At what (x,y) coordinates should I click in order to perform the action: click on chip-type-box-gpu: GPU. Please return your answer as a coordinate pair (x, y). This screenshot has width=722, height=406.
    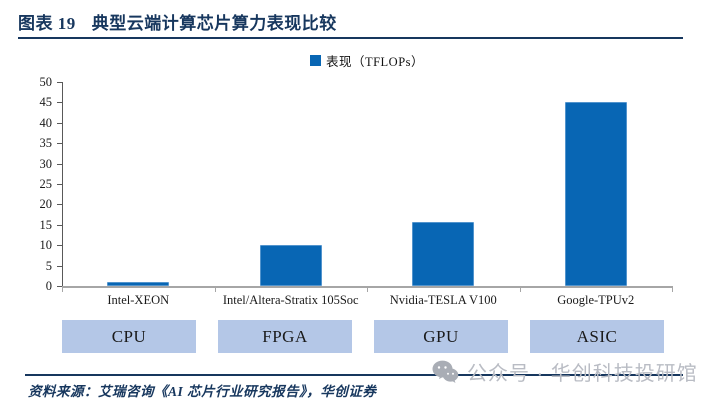
    Looking at the image, I should click on (441, 336).